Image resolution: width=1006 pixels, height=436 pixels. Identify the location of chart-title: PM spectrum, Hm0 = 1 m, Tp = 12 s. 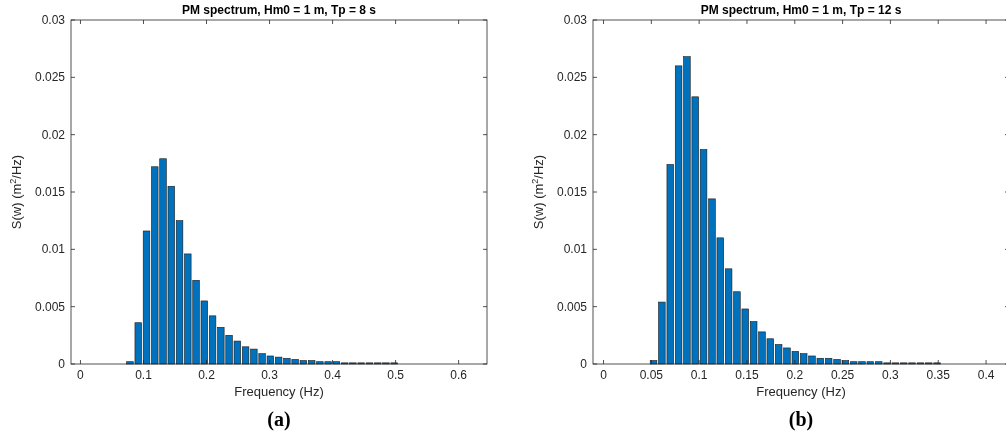
(801, 10).